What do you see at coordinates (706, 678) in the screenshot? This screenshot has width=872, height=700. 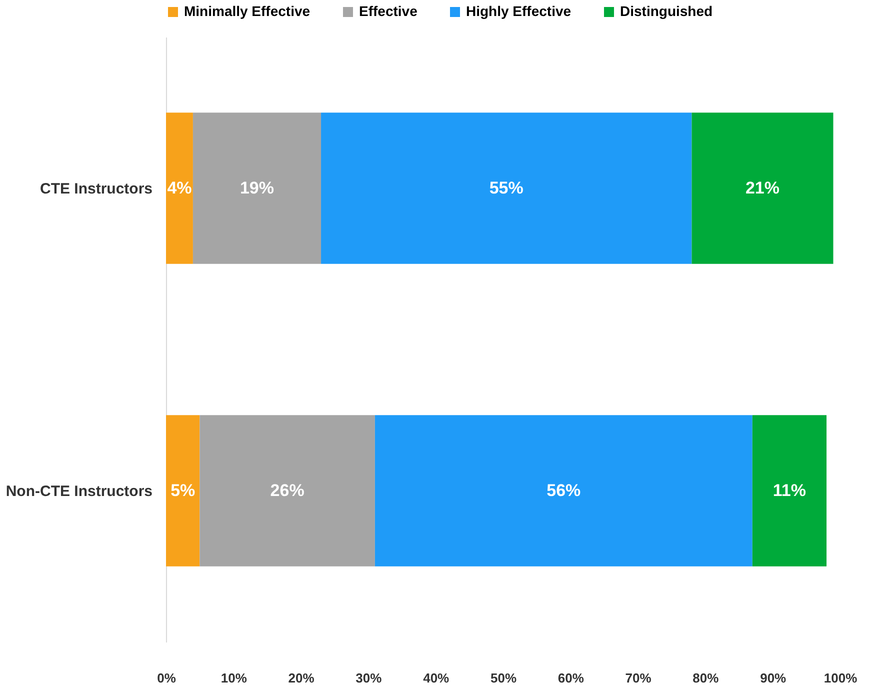 I see `x-tick-label: 80%` at bounding box center [706, 678].